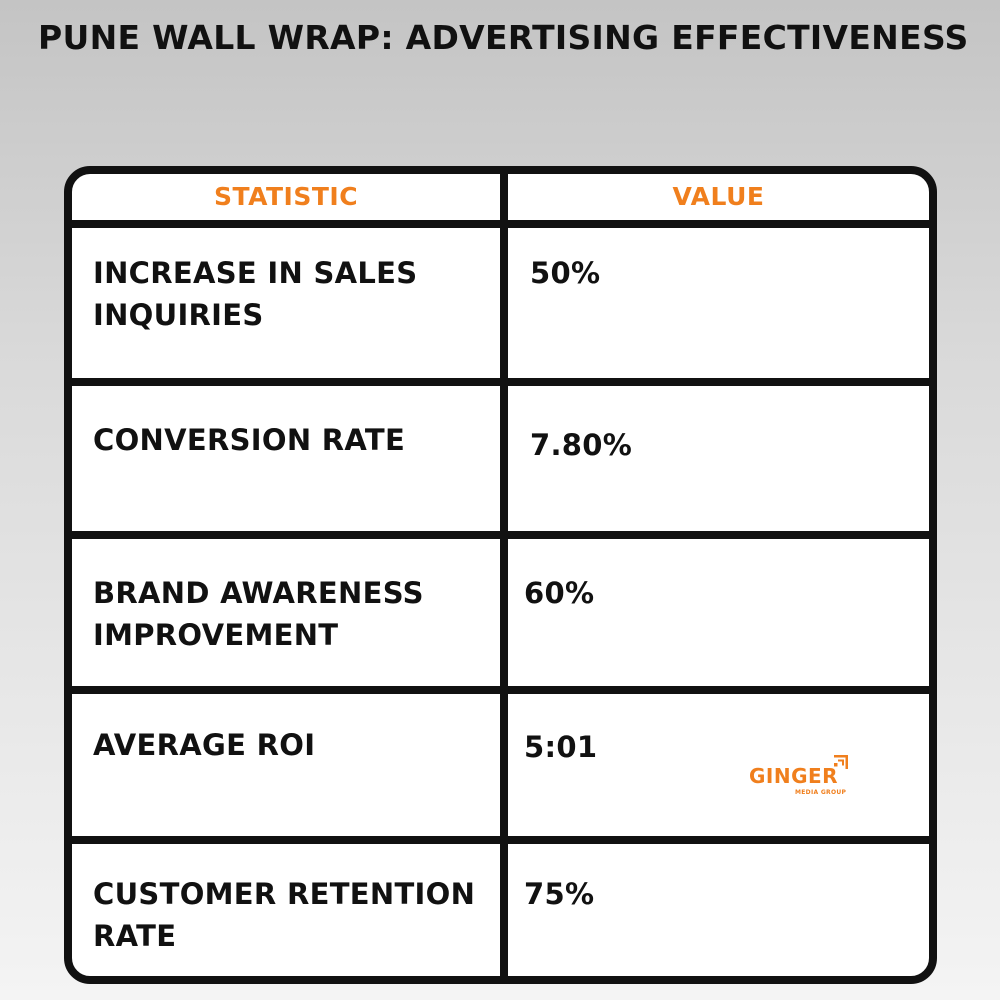  I want to click on table-row-statistic: CONVERSION RATE, so click(249, 440).